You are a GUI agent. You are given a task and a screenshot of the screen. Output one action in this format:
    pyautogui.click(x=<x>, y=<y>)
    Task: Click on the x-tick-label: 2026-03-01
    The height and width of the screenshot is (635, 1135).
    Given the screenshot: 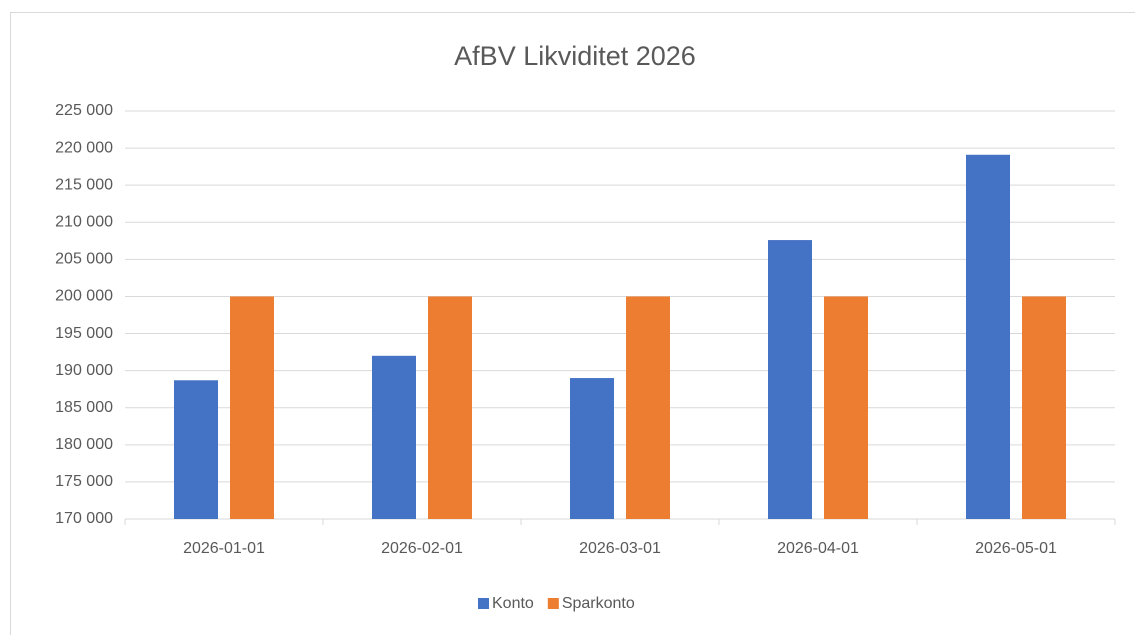 What is the action you would take?
    pyautogui.click(x=620, y=548)
    